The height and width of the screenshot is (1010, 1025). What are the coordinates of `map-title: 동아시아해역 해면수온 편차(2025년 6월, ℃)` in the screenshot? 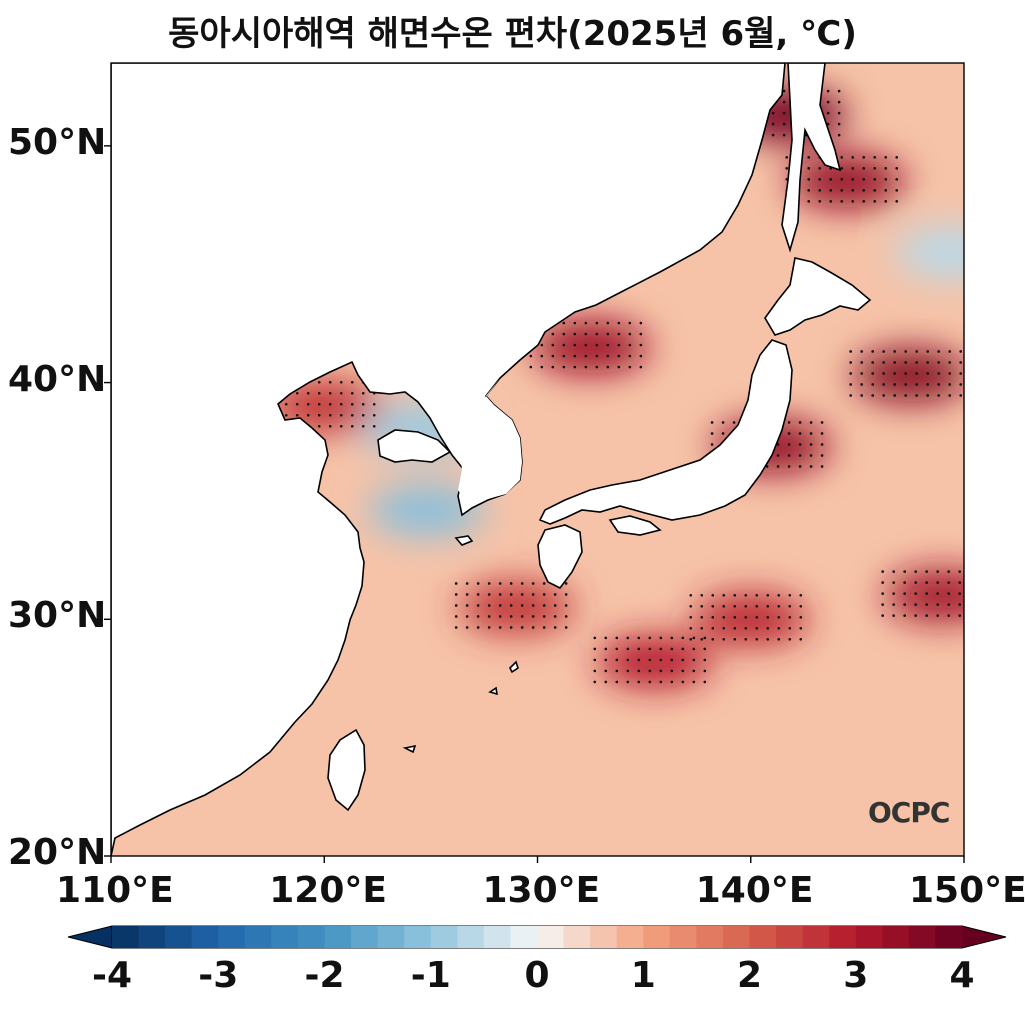 It's located at (512, 34).